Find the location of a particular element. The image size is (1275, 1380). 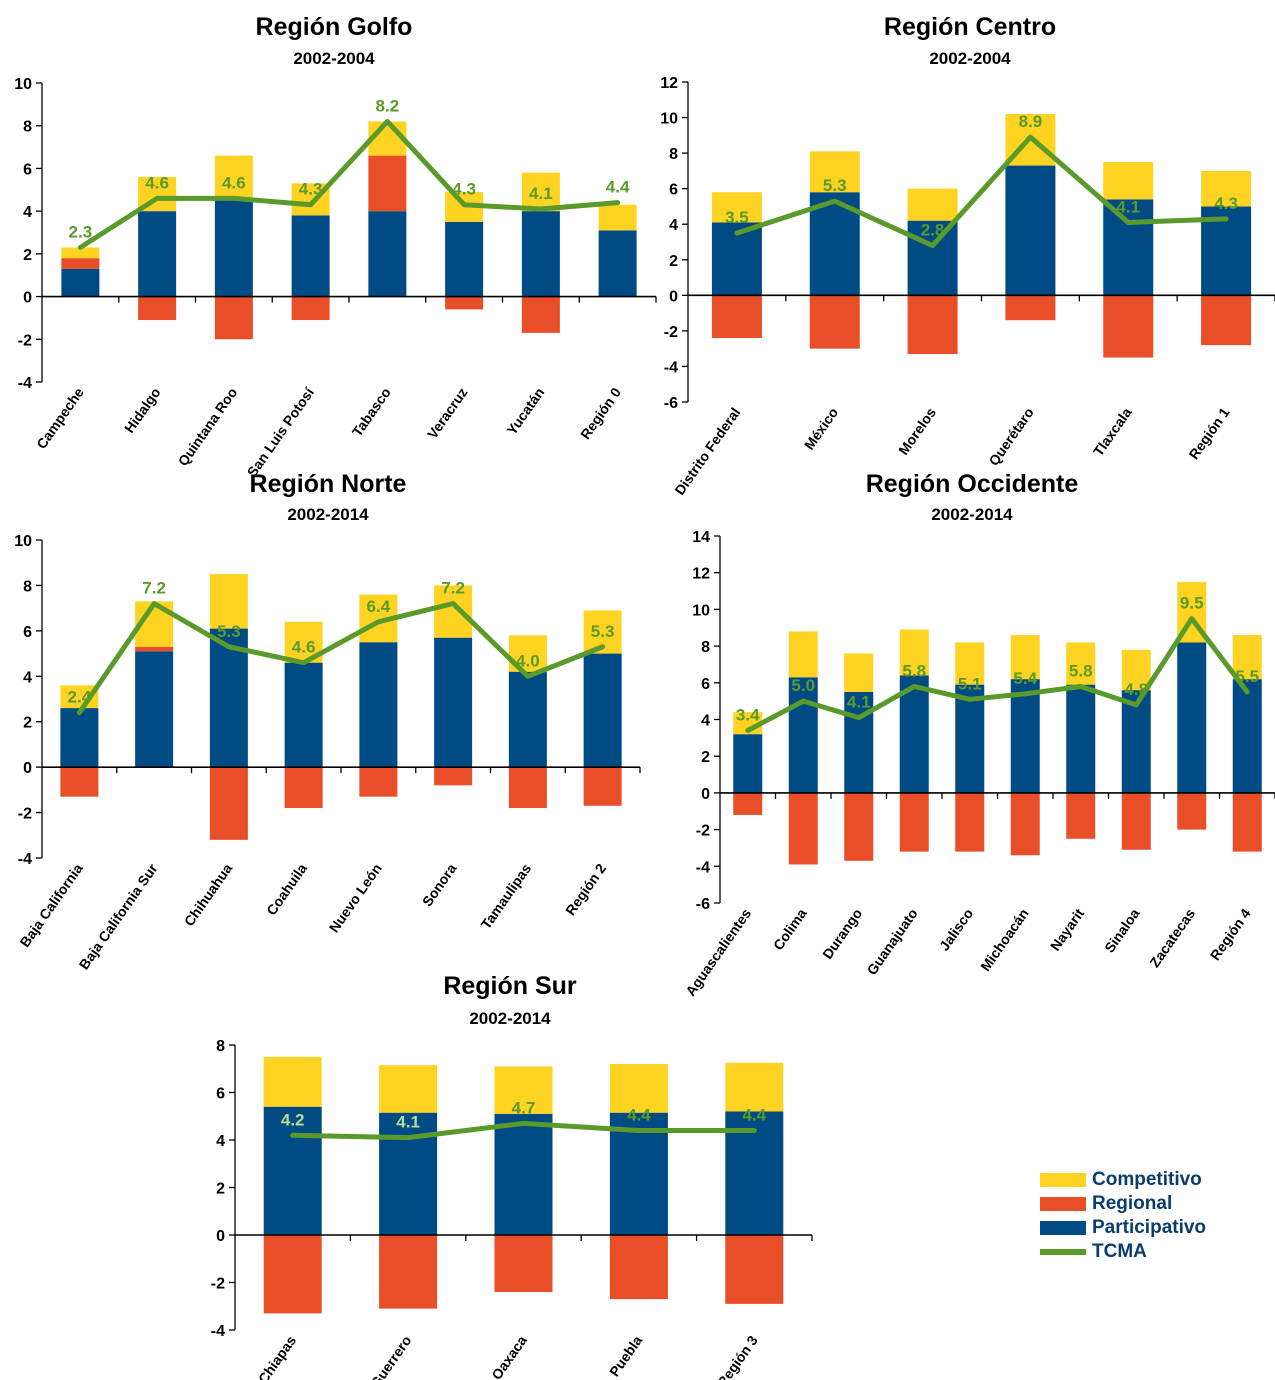

x-category-label: Chihuahua is located at coordinates (208, 894).